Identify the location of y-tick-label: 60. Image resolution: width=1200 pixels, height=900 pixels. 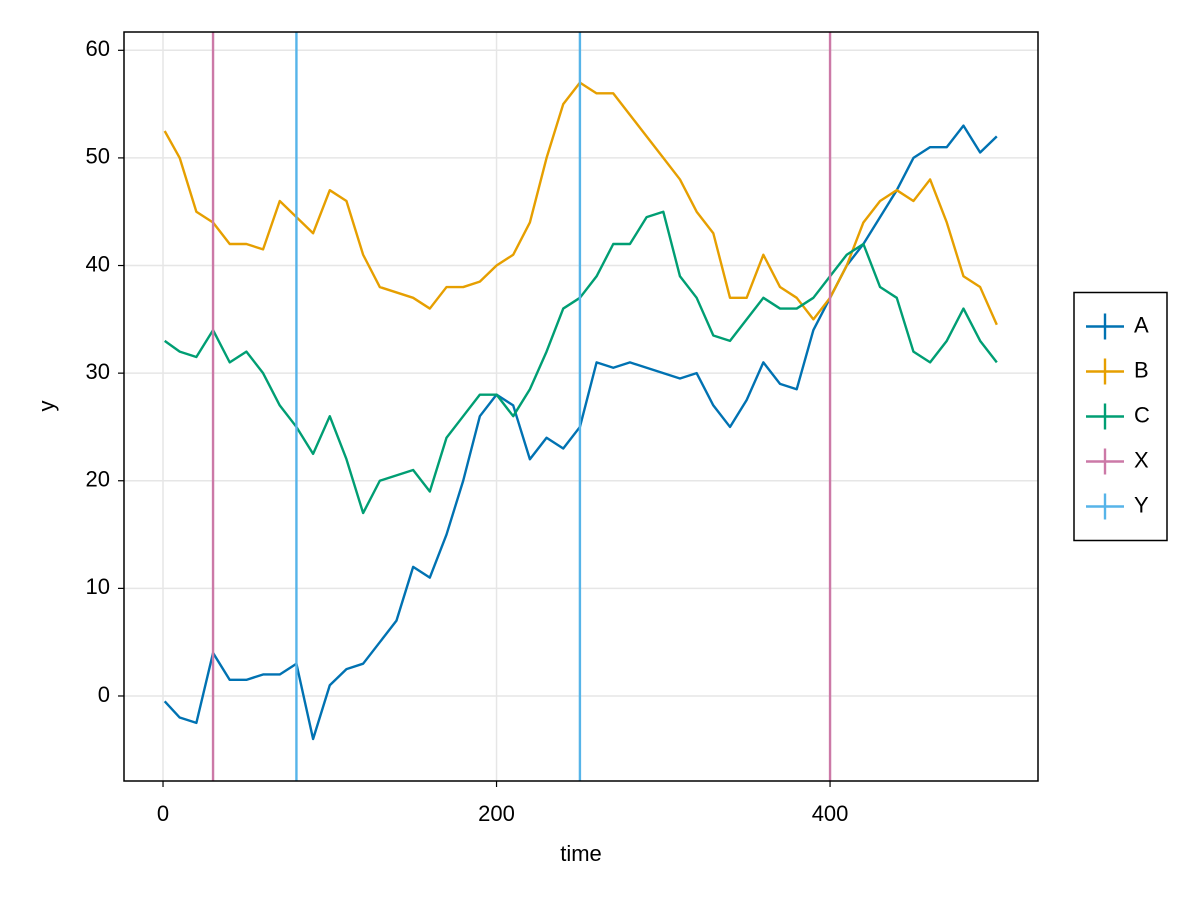
(98, 48).